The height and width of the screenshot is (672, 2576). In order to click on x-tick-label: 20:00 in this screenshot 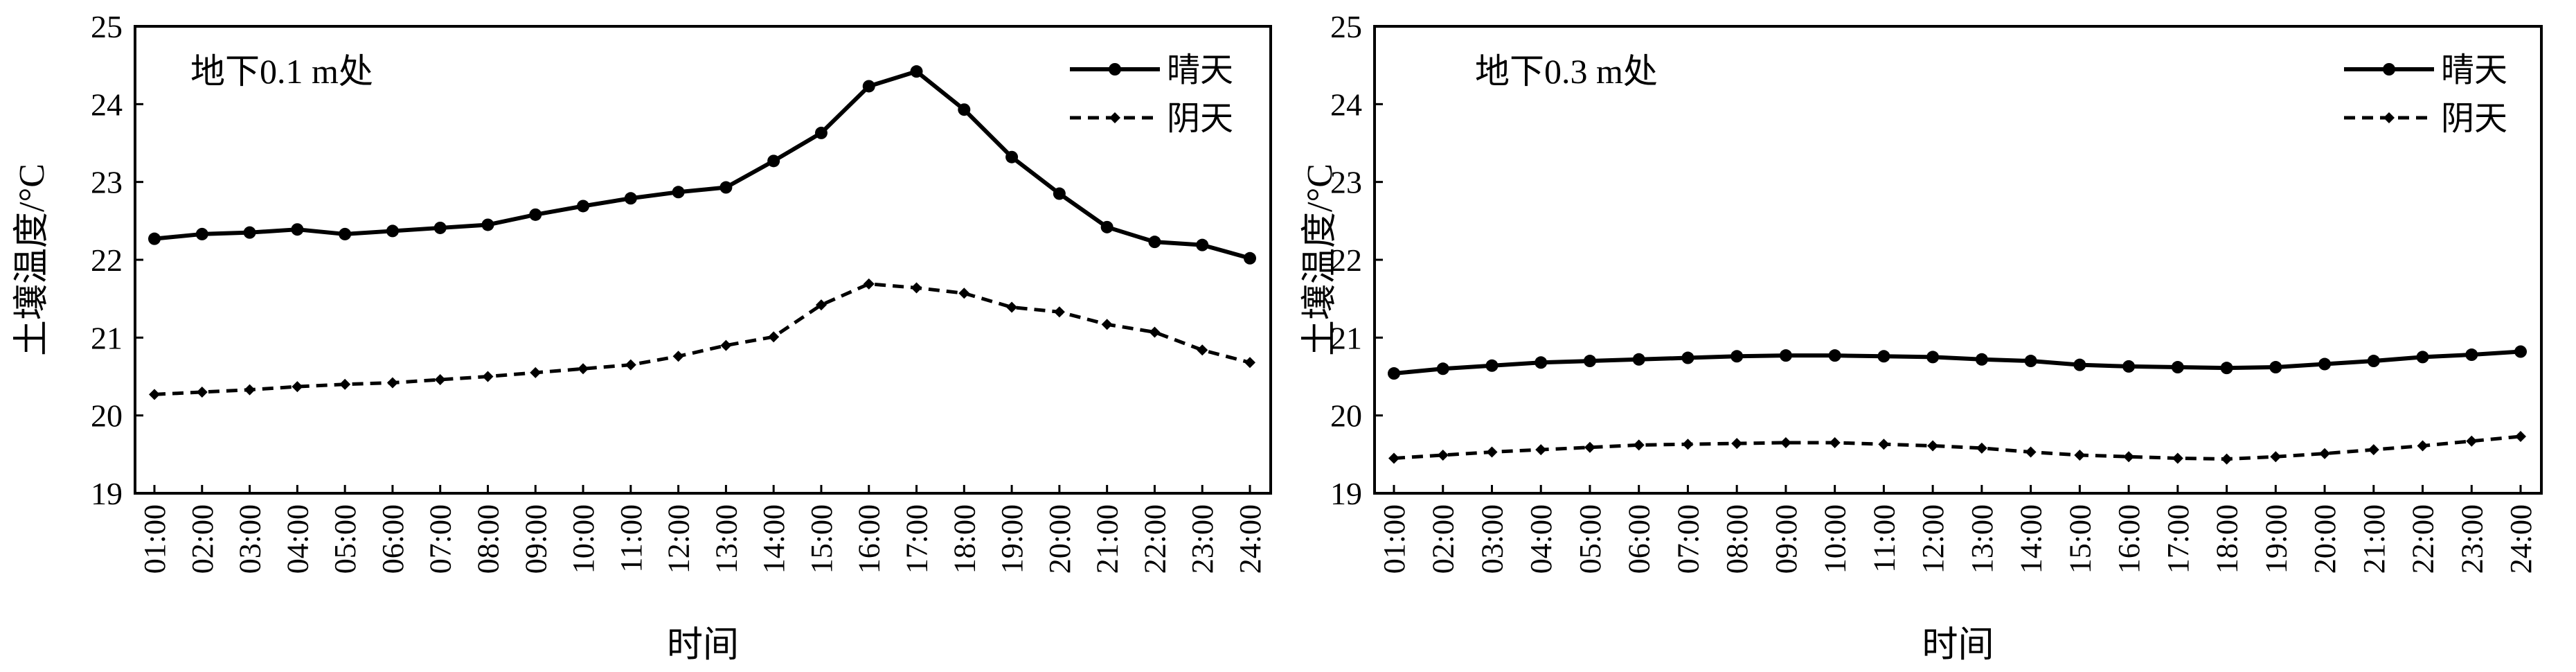, I will do `click(1060, 539)`.